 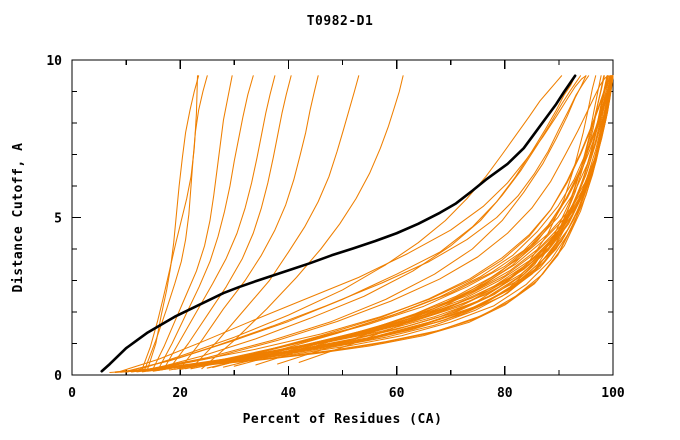 What do you see at coordinates (58, 219) in the screenshot?
I see `y-tick-label: 5` at bounding box center [58, 219].